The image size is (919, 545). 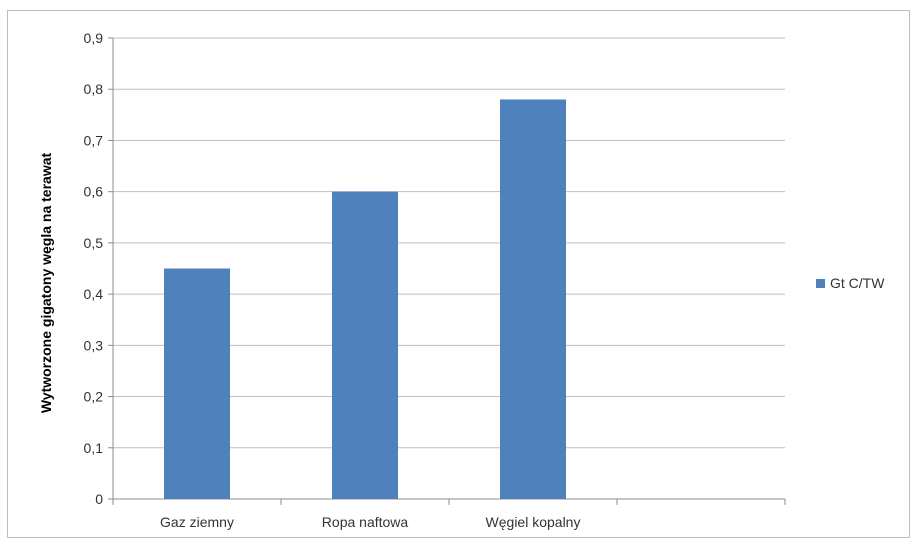 What do you see at coordinates (533, 522) in the screenshot?
I see `x-tick-label: Węgiel kopalny` at bounding box center [533, 522].